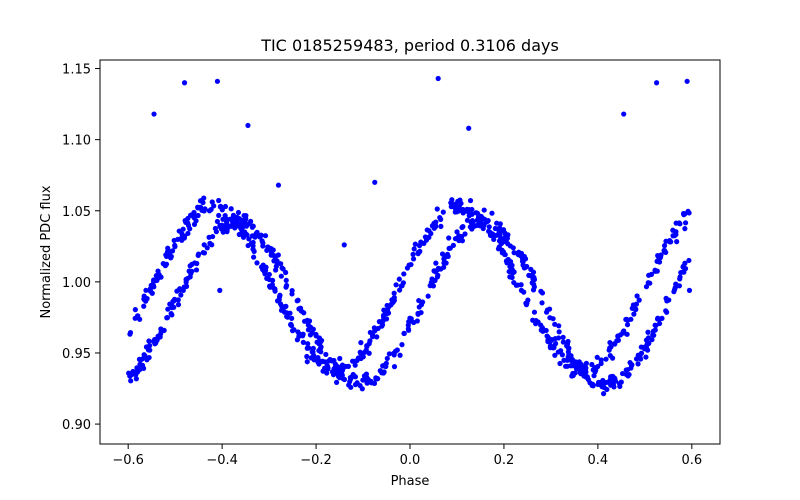  Describe the element at coordinates (222, 460) in the screenshot. I see `x-tick-label: −0.4` at that location.